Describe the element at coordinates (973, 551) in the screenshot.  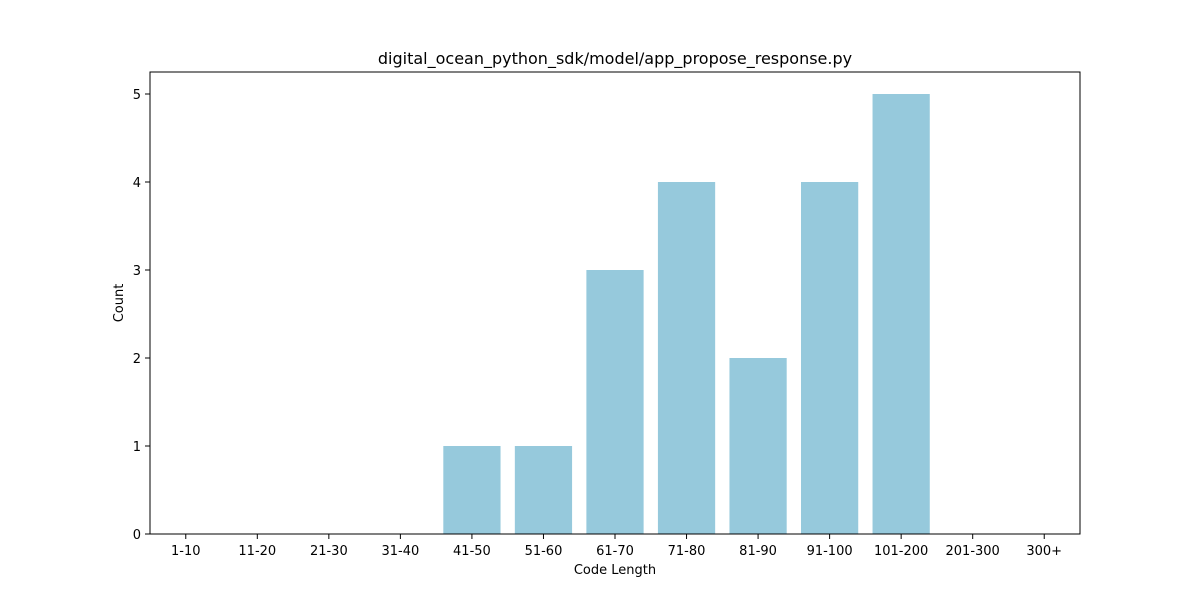
I see `x-tick-label: 201-300` at that location.